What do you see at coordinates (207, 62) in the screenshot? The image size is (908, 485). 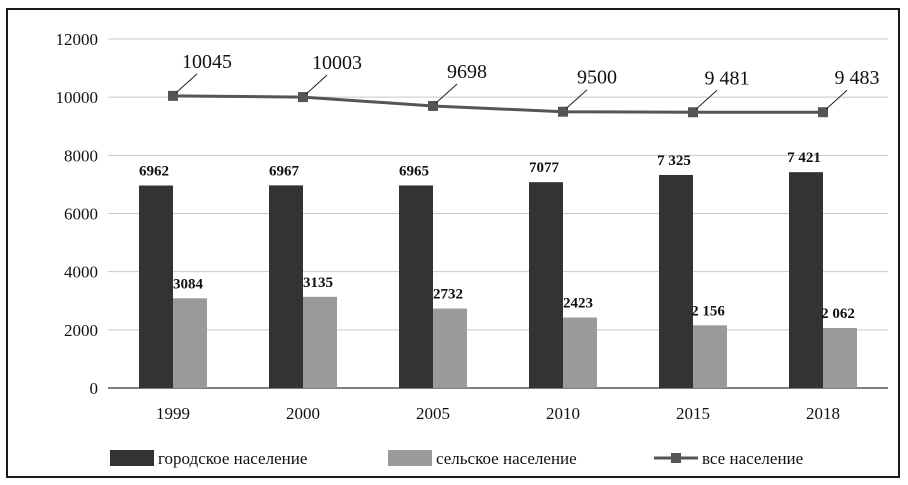 I see `data-label-total: 10045` at bounding box center [207, 62].